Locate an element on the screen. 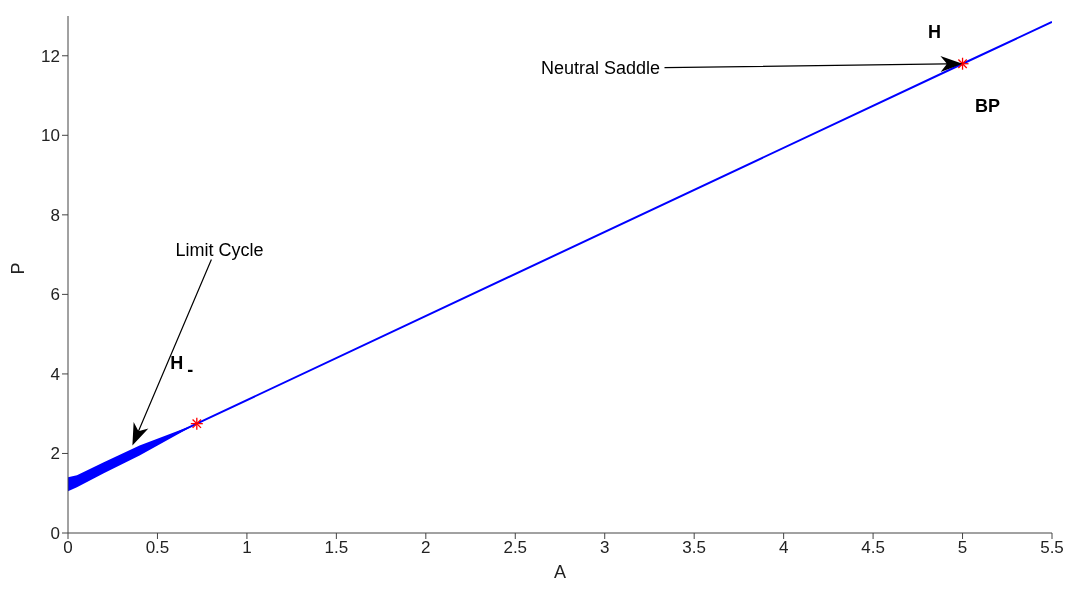 The height and width of the screenshot is (597, 1080). y-tick-label: 8 is located at coordinates (55, 215).